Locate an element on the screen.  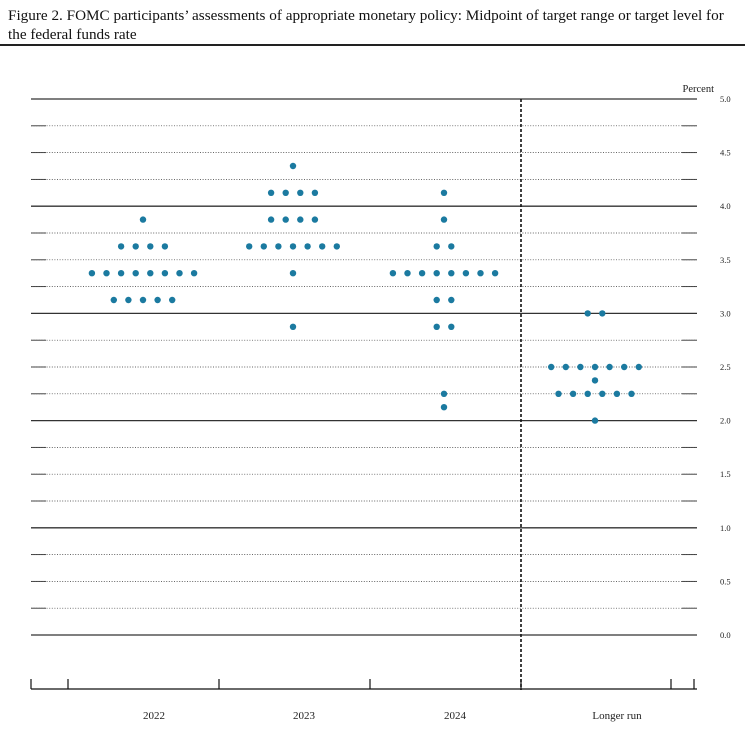
y-tick-label: 5.0 is located at coordinates (725, 99).